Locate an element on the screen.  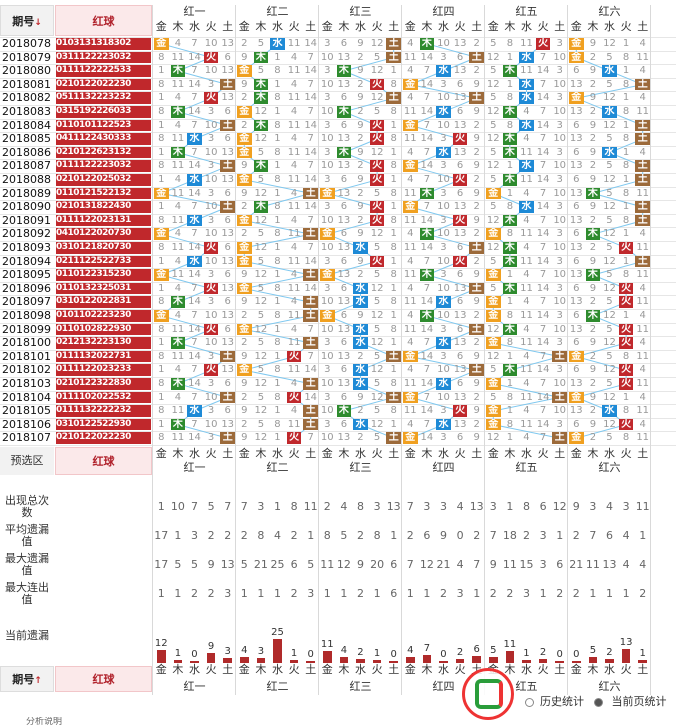
miss-value: 9 is located at coordinates (360, 261).